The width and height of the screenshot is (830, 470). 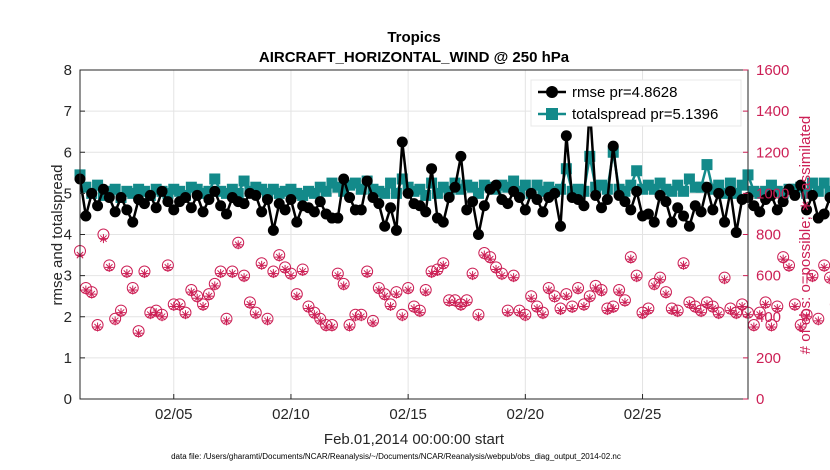 I want to click on y-left-tick-label: 3, so click(x=68, y=276).